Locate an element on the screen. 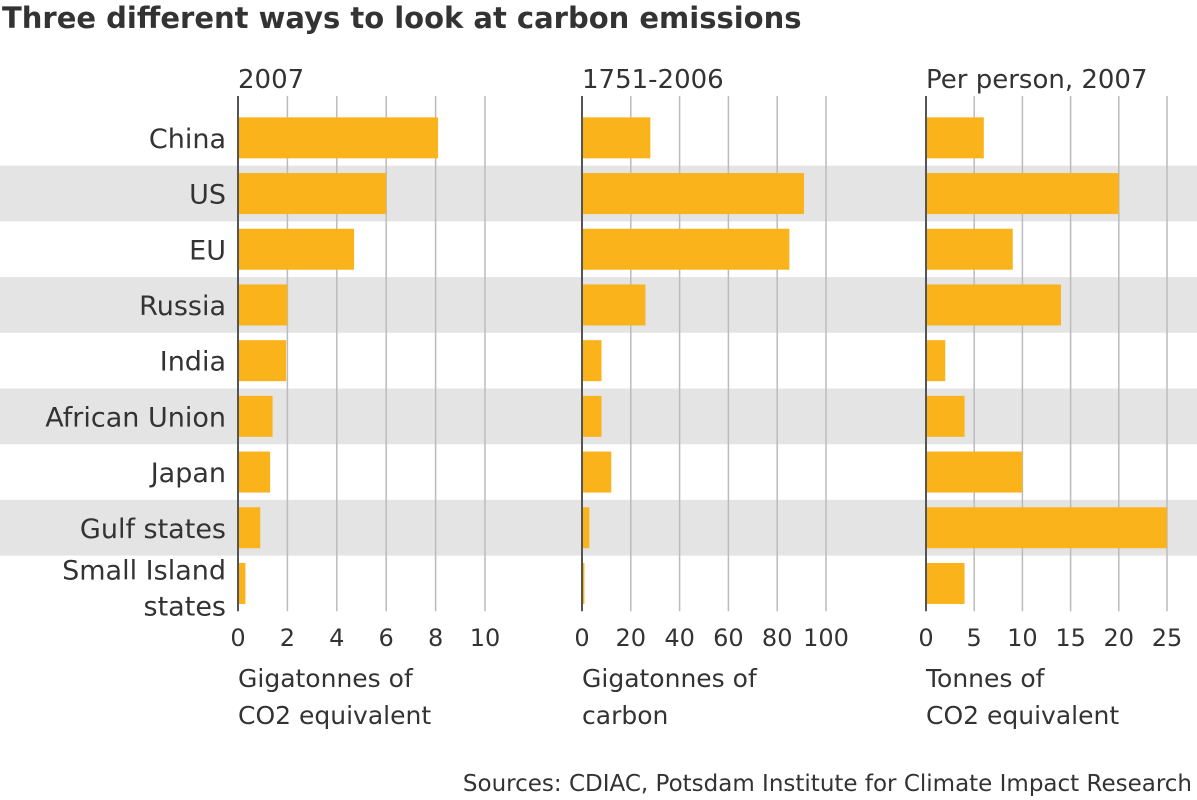  tick-label: 60 is located at coordinates (728, 638).